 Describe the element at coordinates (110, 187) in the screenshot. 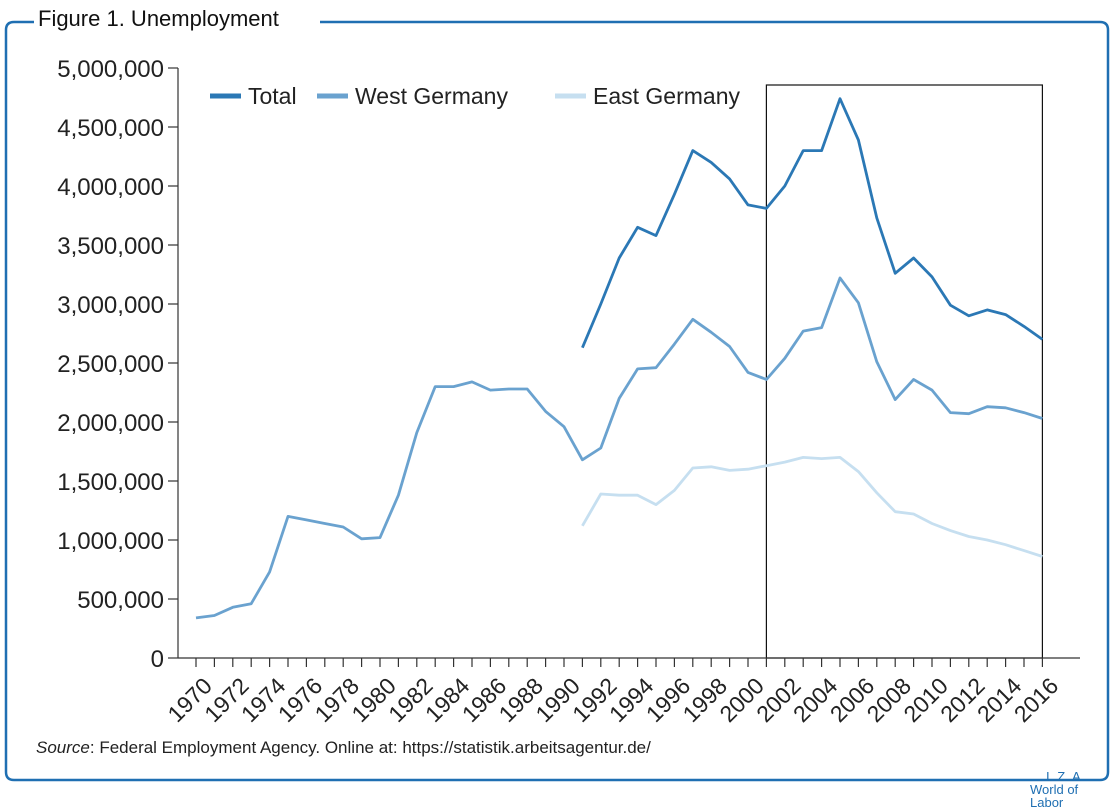

I see `y-tick-label: 4,000,000` at that location.